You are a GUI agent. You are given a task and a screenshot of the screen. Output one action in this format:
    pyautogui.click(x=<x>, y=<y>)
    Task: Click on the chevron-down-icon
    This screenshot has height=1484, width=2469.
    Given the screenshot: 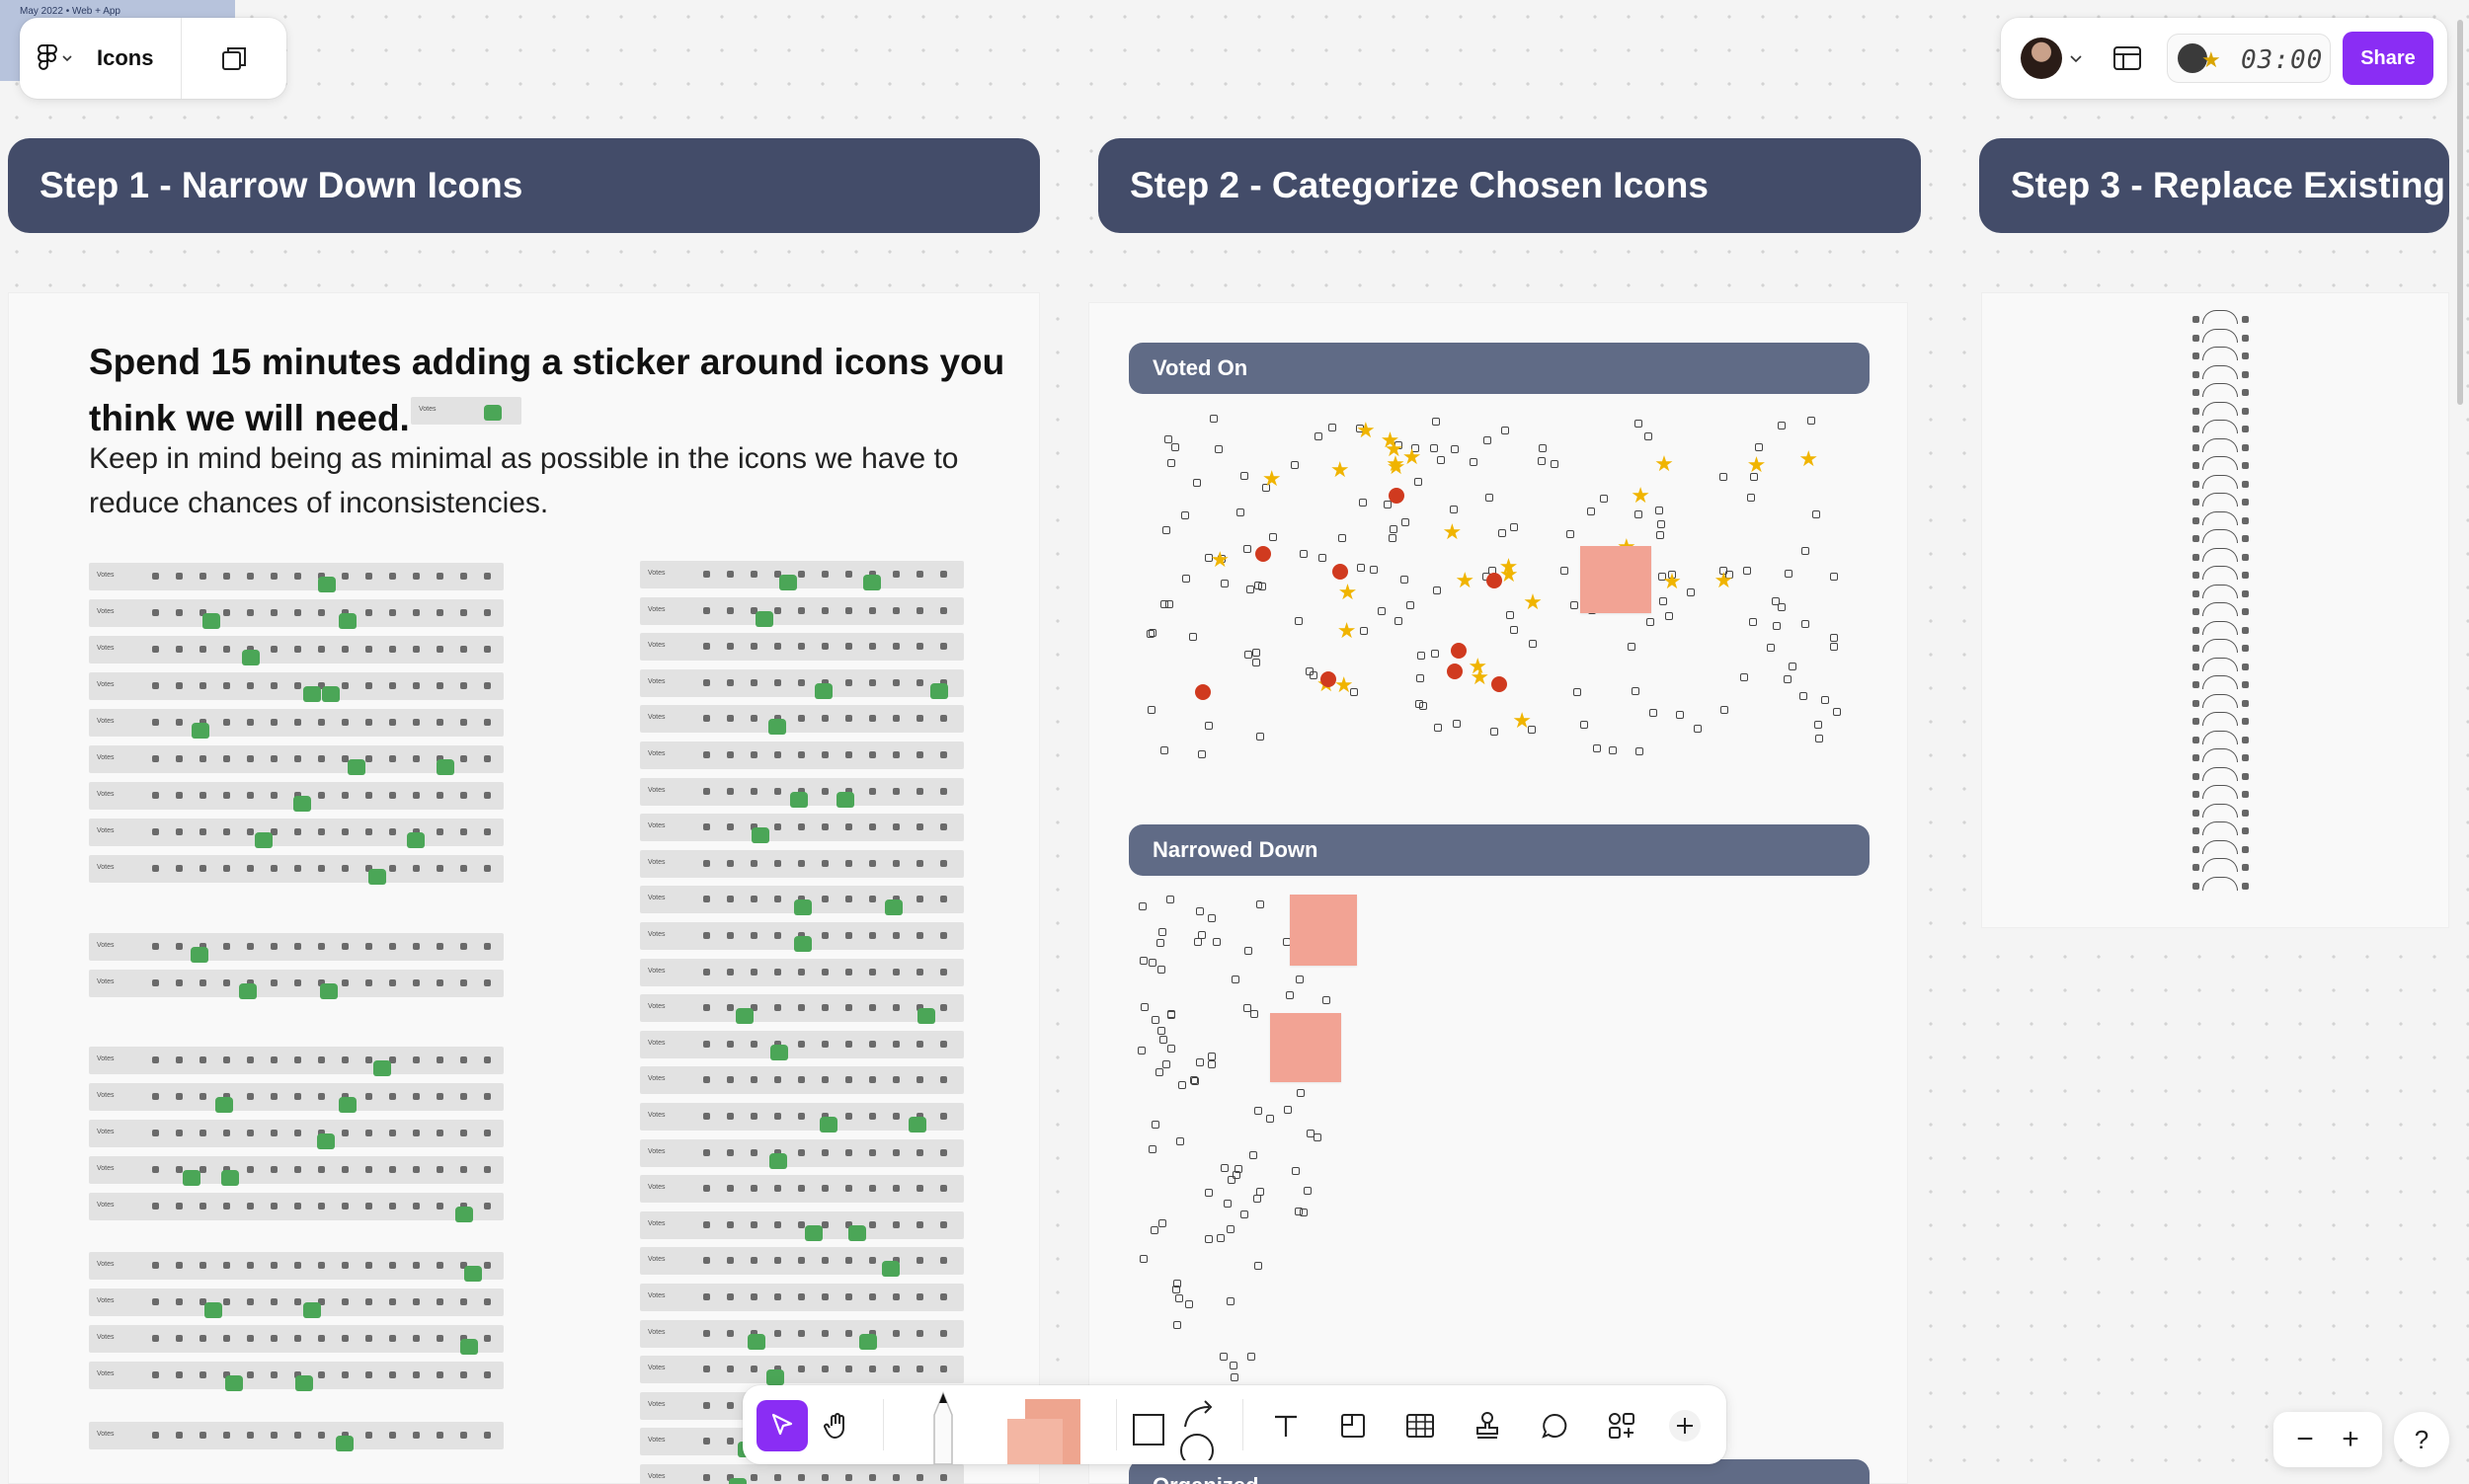 What is the action you would take?
    pyautogui.click(x=2076, y=59)
    